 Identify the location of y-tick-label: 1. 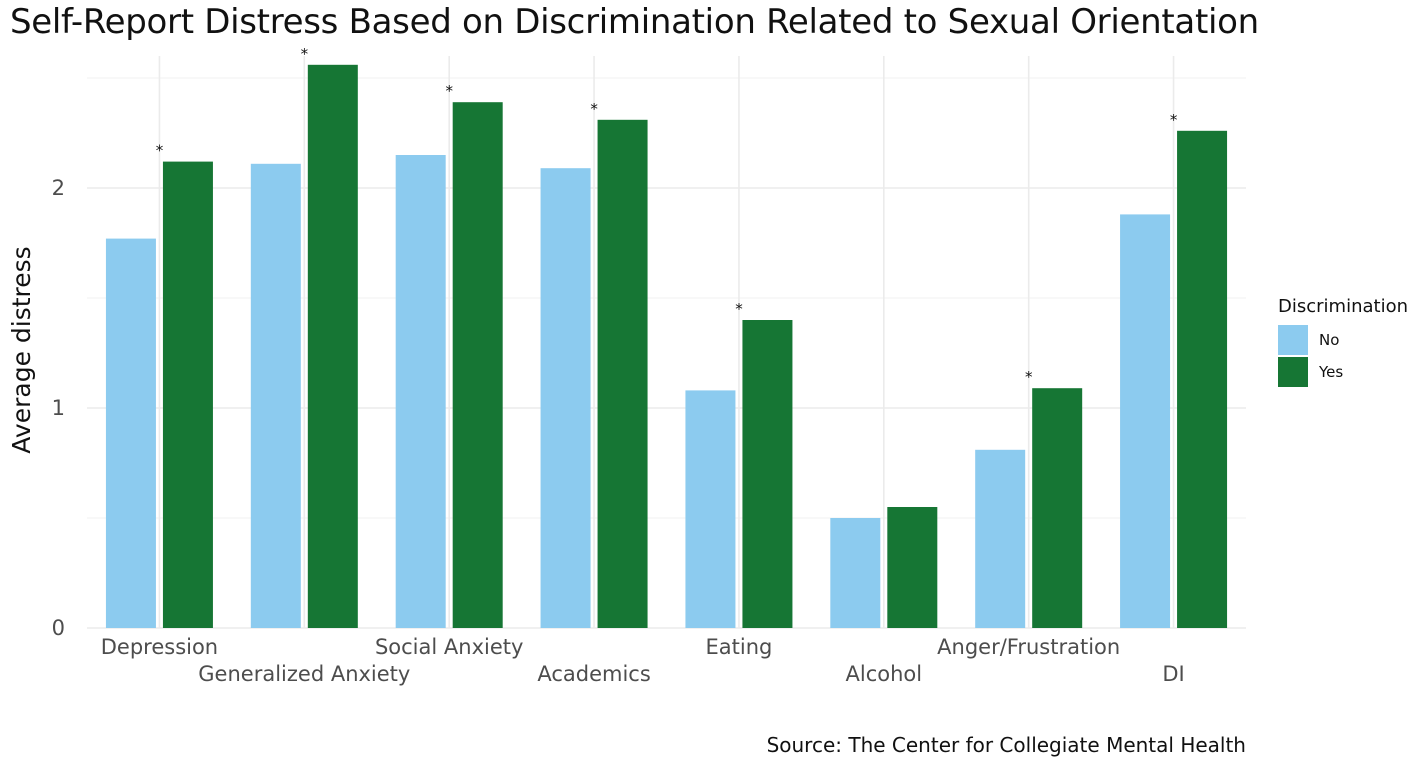
(58, 408).